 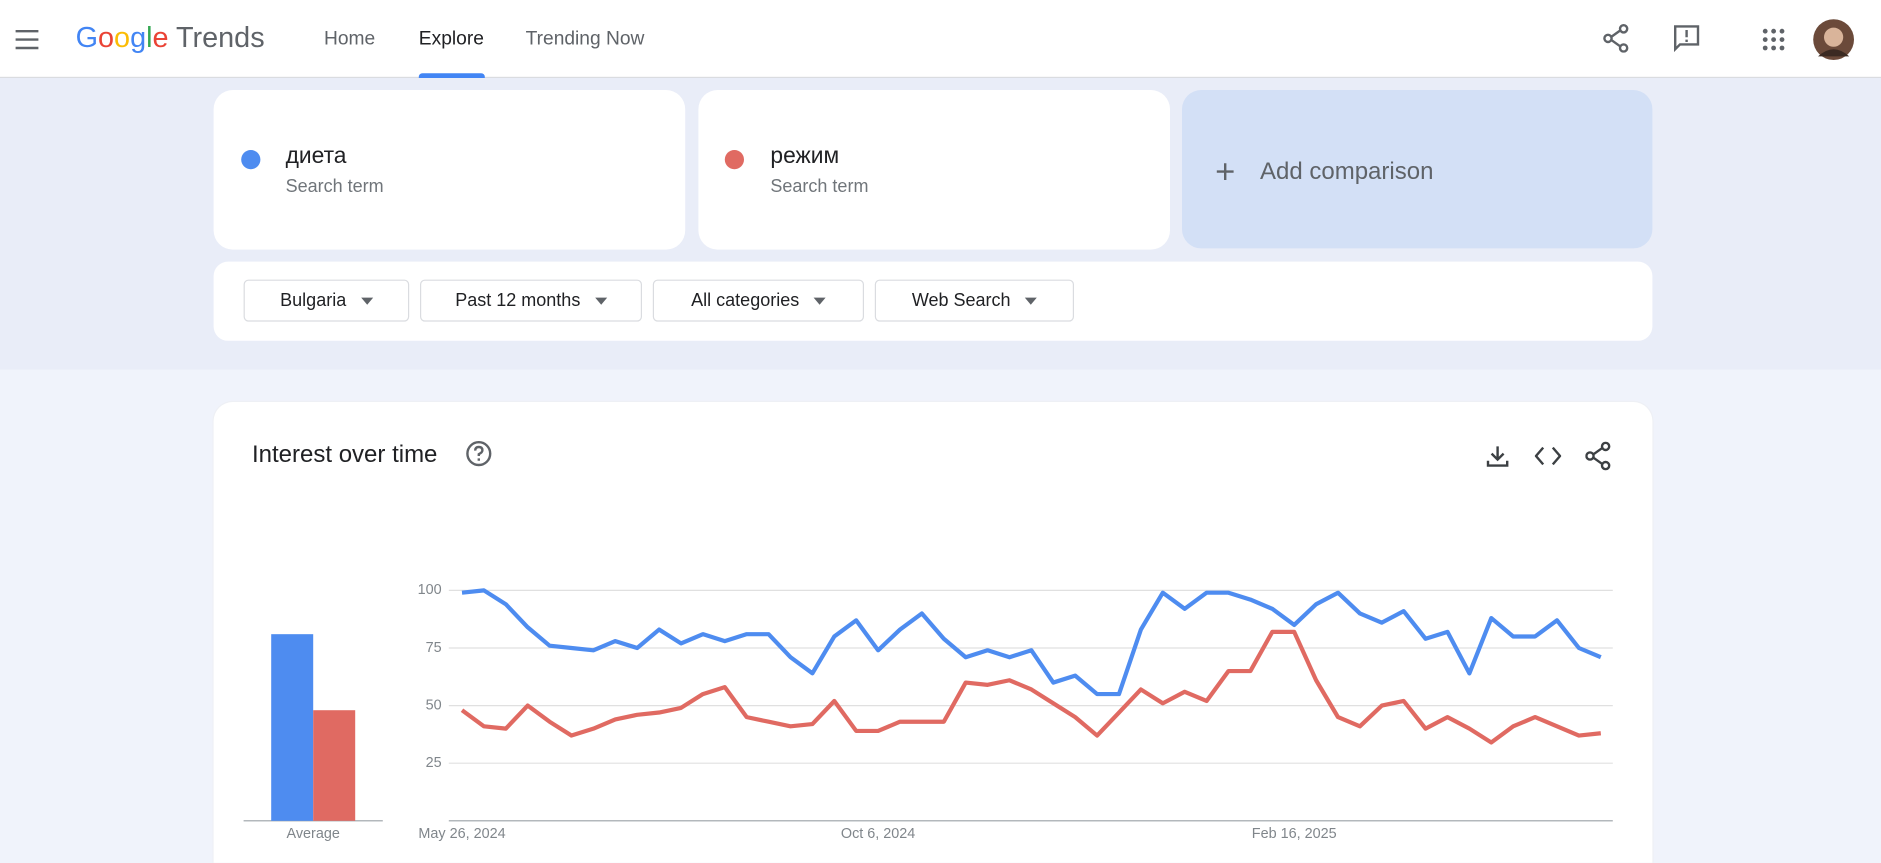 I want to click on plus-icon, so click(x=1225, y=172).